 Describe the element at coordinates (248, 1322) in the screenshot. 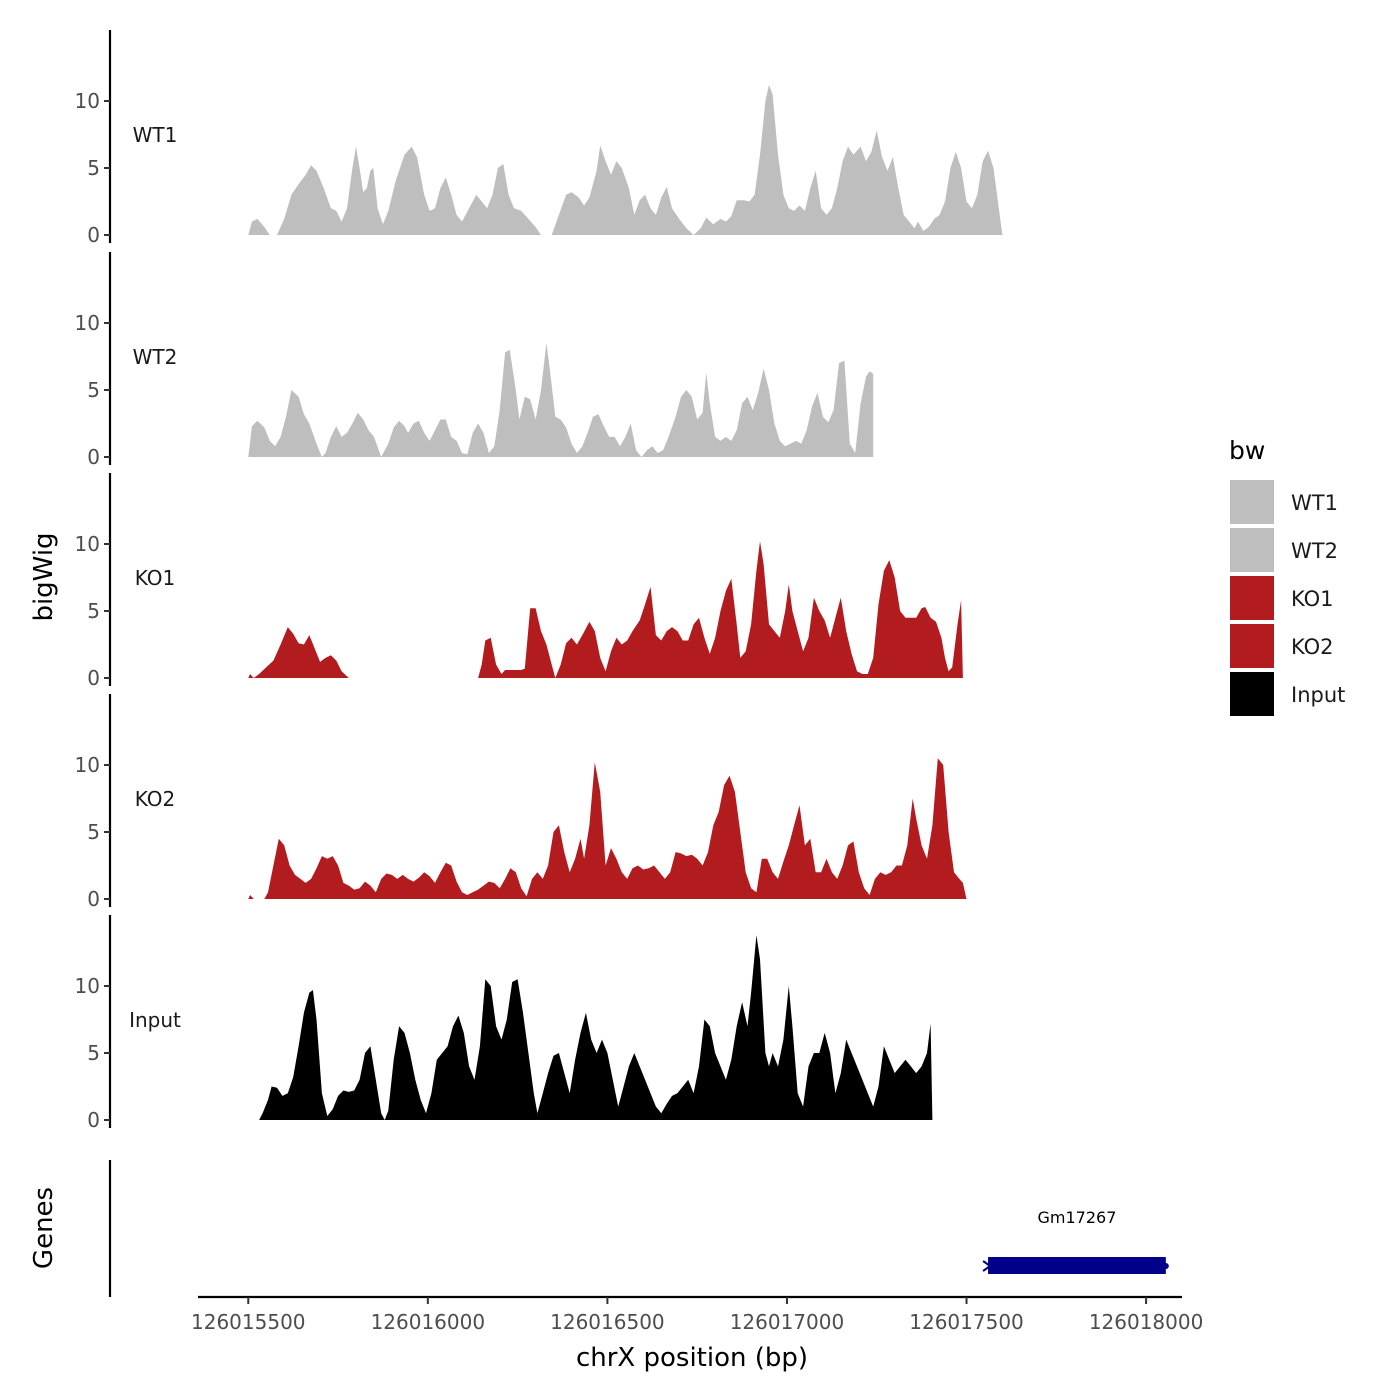

I see `x-tick-label: 126015500` at that location.